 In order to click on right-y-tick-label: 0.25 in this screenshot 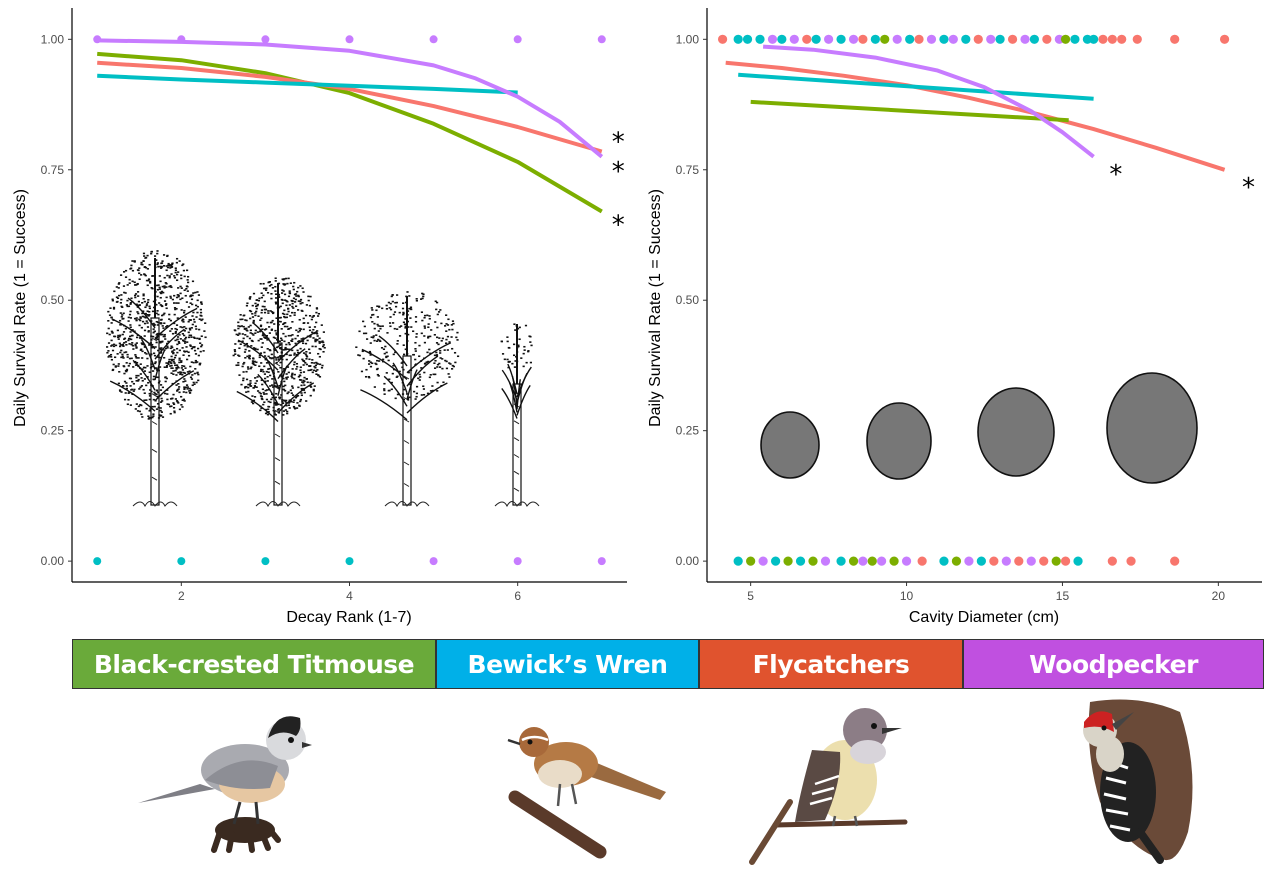, I will do `click(688, 431)`.